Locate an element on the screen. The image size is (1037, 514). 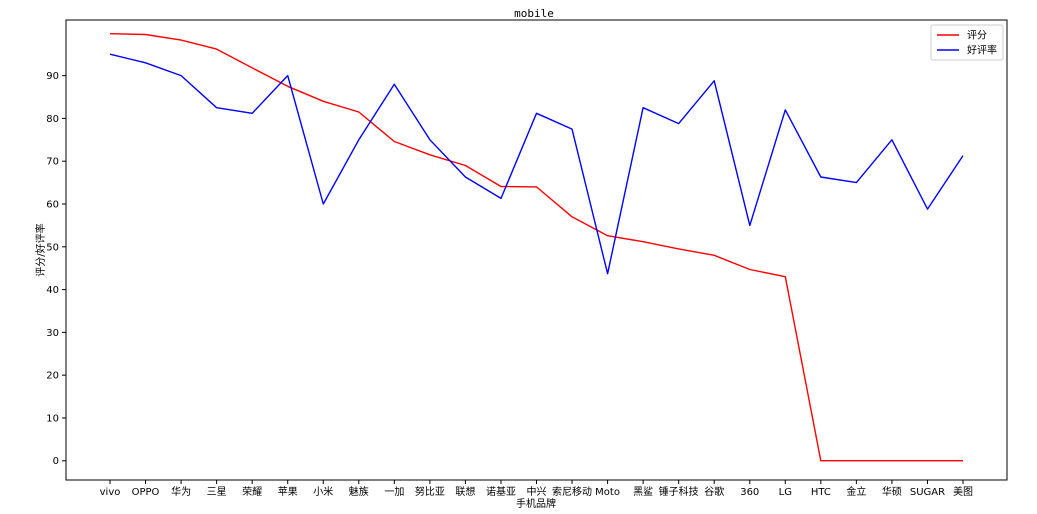
x-tick-label: Moto is located at coordinates (607, 492).